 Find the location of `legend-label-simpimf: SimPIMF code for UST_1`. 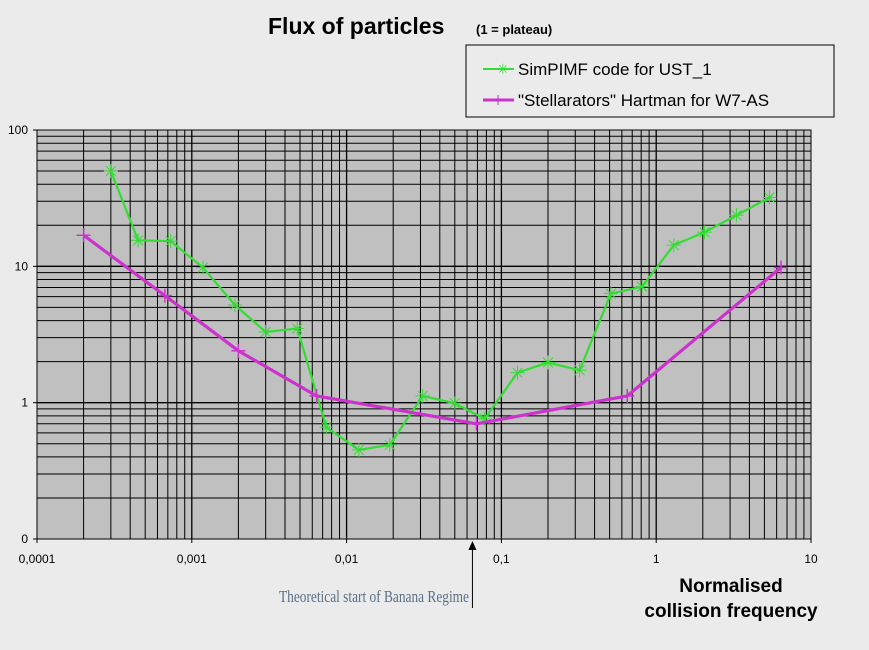

legend-label-simpimf: SimPIMF code for UST_1 is located at coordinates (615, 69).